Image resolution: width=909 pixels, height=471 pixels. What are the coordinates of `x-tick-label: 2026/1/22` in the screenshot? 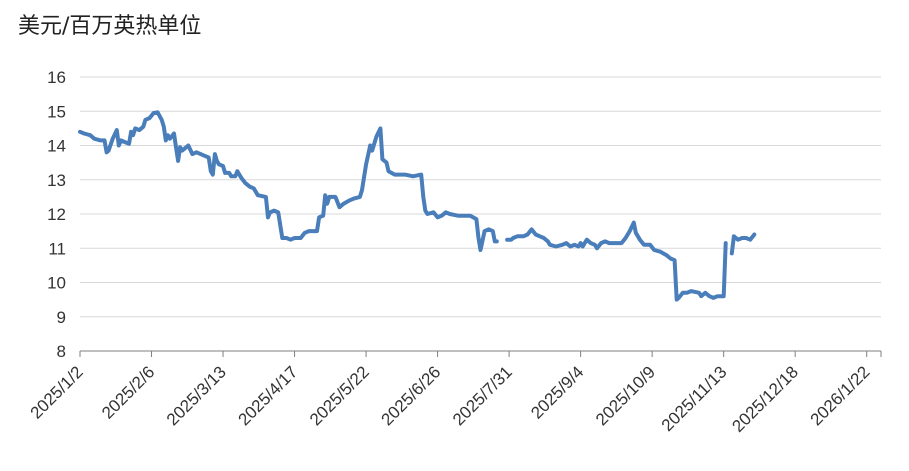 It's located at (840, 395).